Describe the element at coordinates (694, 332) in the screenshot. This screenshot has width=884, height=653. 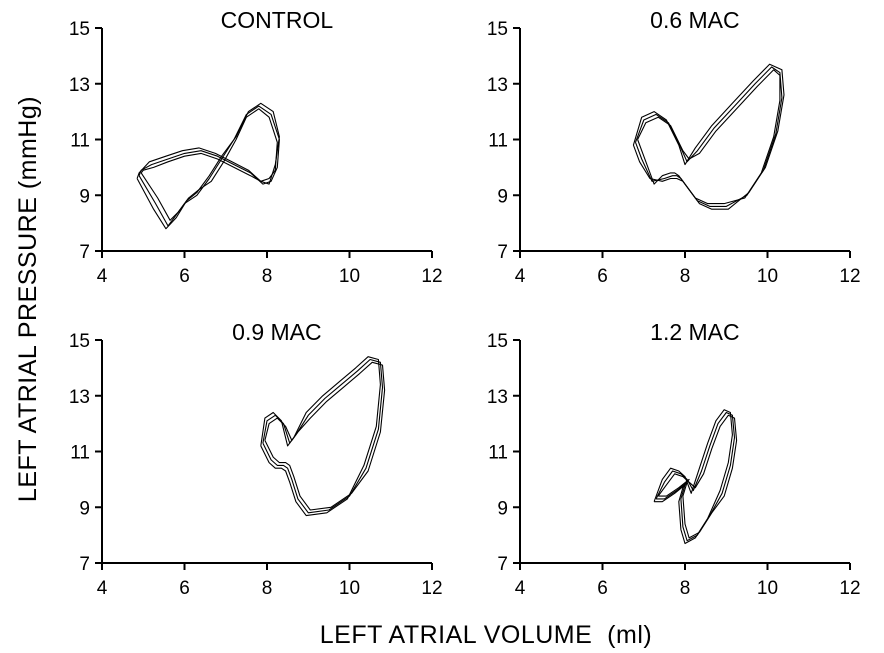
I see `panel-title: 1.2 MAC` at that location.